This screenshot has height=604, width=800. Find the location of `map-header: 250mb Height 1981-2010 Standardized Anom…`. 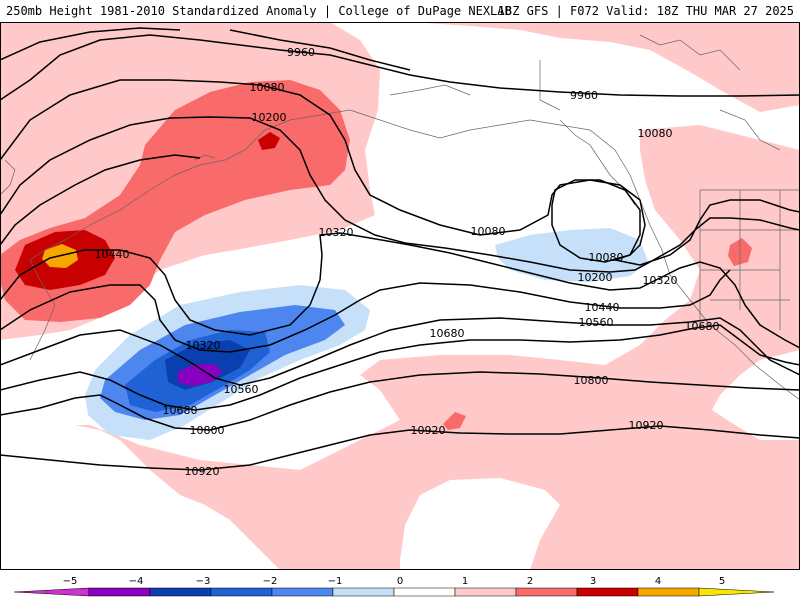

map-header: 250mb Height 1981-2010 Standardized Anom… is located at coordinates (400, 11).